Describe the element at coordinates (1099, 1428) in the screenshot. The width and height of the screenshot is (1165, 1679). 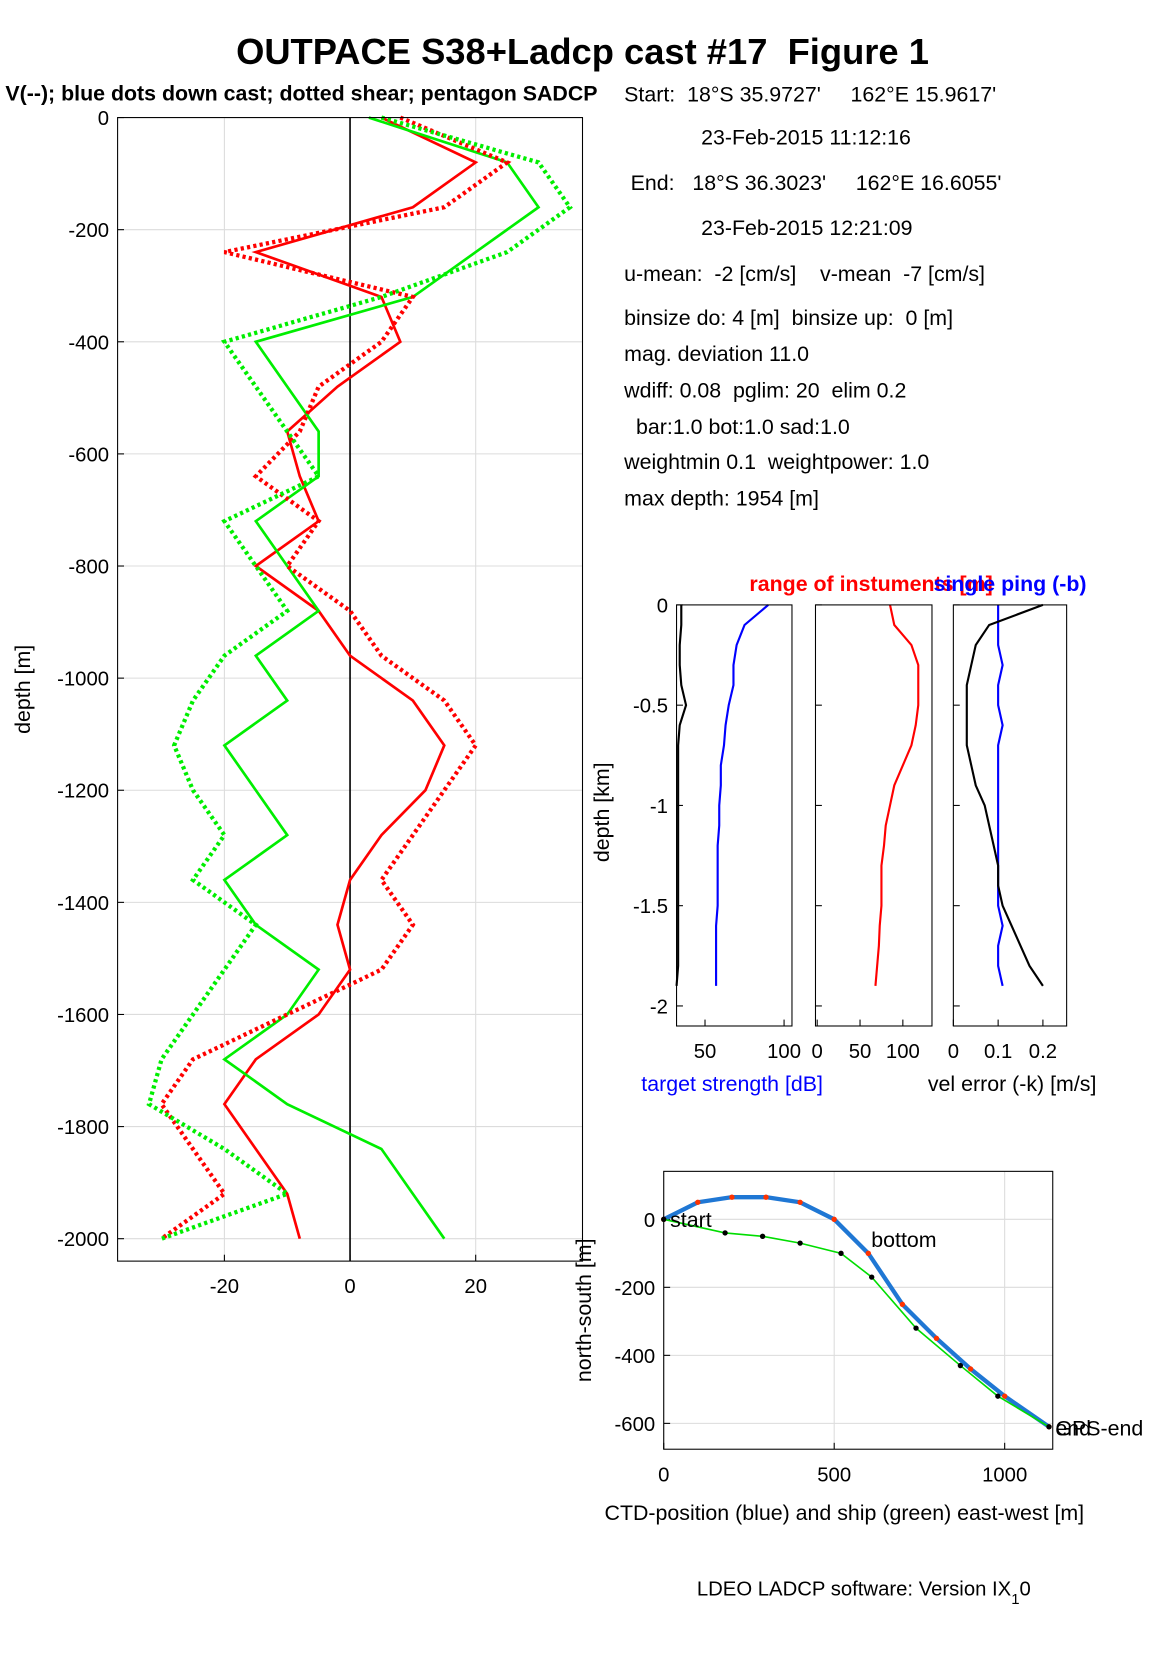
I see `annotation: GPS-end` at that location.